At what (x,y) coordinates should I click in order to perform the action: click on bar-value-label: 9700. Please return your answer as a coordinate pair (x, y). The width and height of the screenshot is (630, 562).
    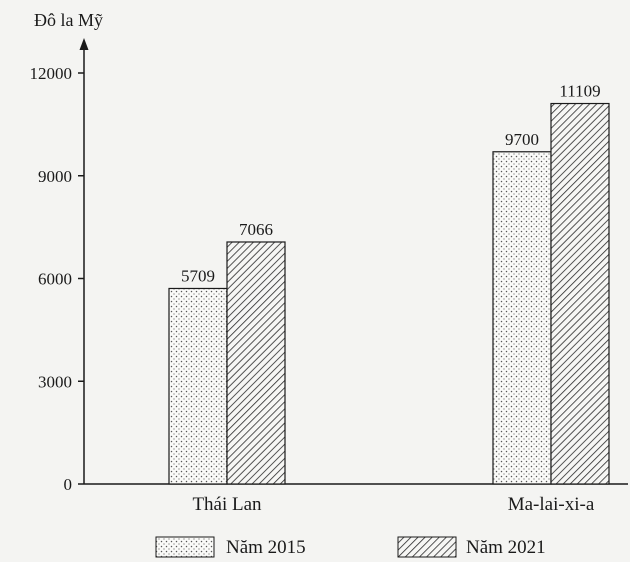
    Looking at the image, I should click on (522, 139).